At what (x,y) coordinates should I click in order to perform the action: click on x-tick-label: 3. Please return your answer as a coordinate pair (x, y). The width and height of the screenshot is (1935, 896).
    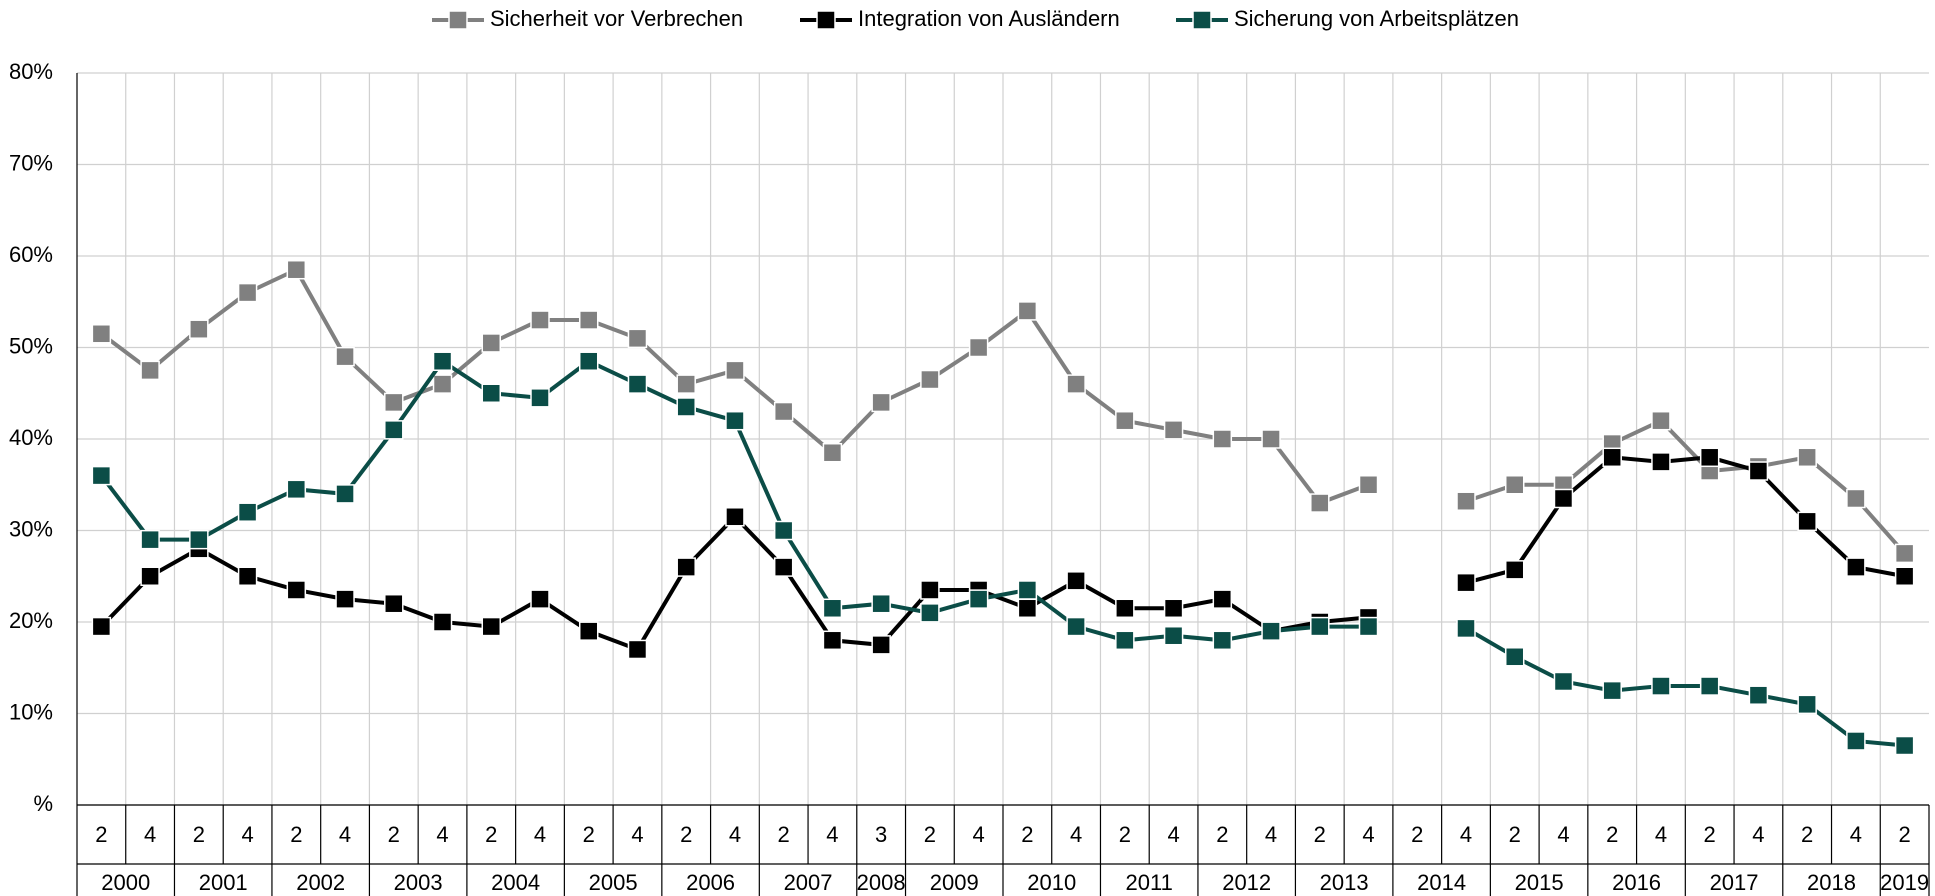
    Looking at the image, I should click on (881, 834).